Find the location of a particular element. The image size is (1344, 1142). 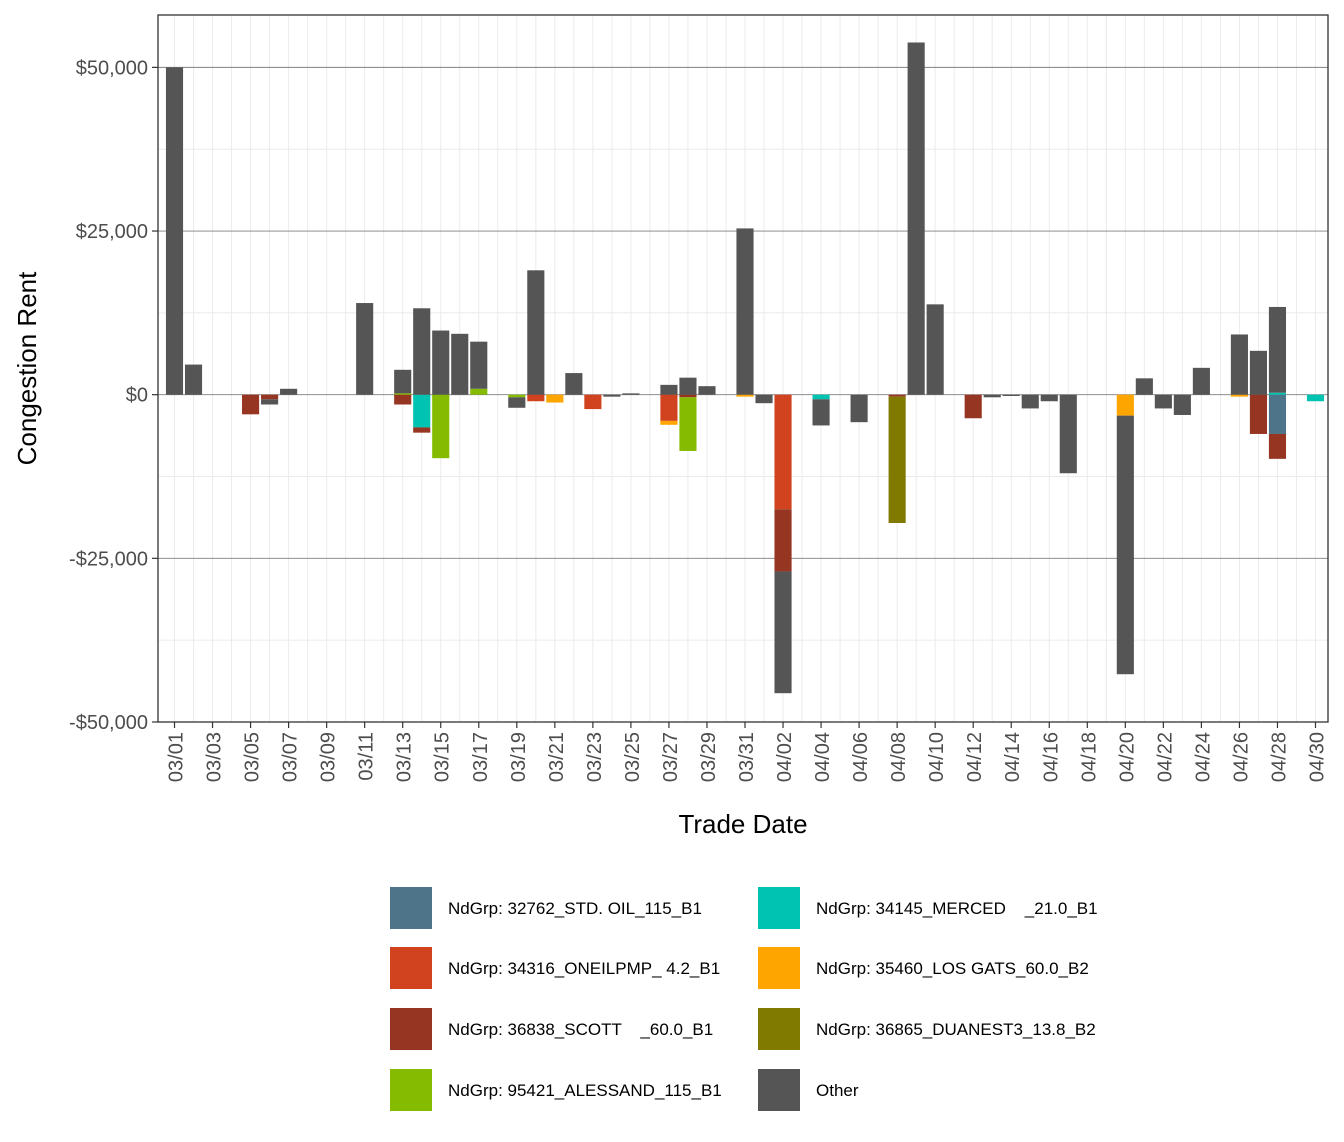

x-tick-label: 03/29 is located at coordinates (709, 757).